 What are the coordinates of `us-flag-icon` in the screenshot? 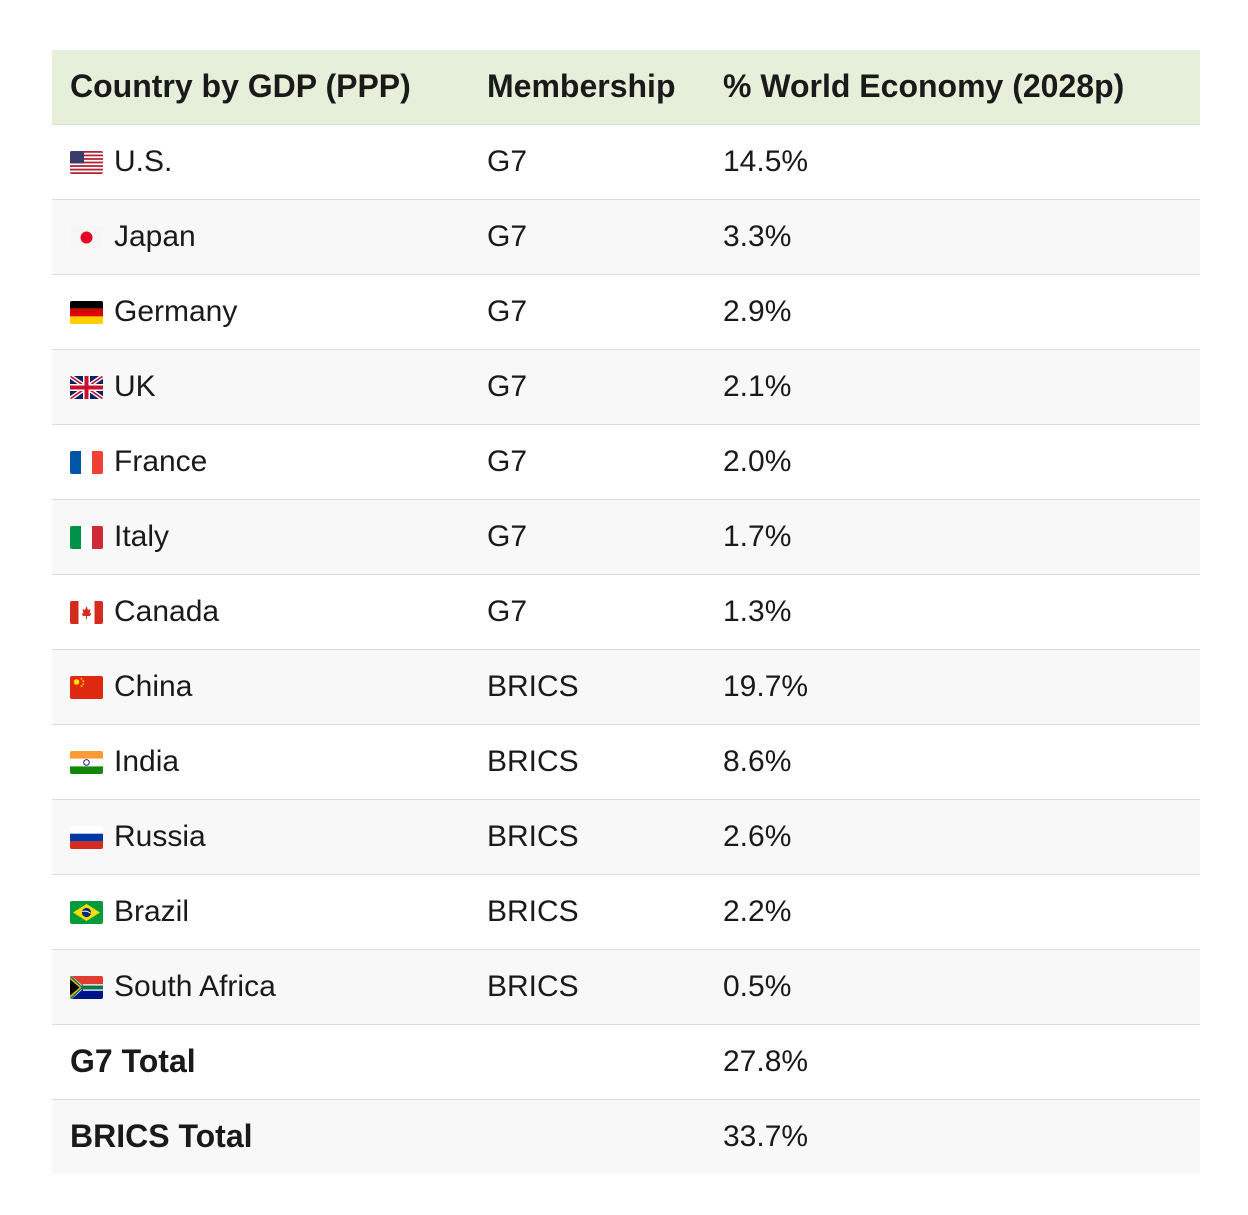 It's located at (86, 162).